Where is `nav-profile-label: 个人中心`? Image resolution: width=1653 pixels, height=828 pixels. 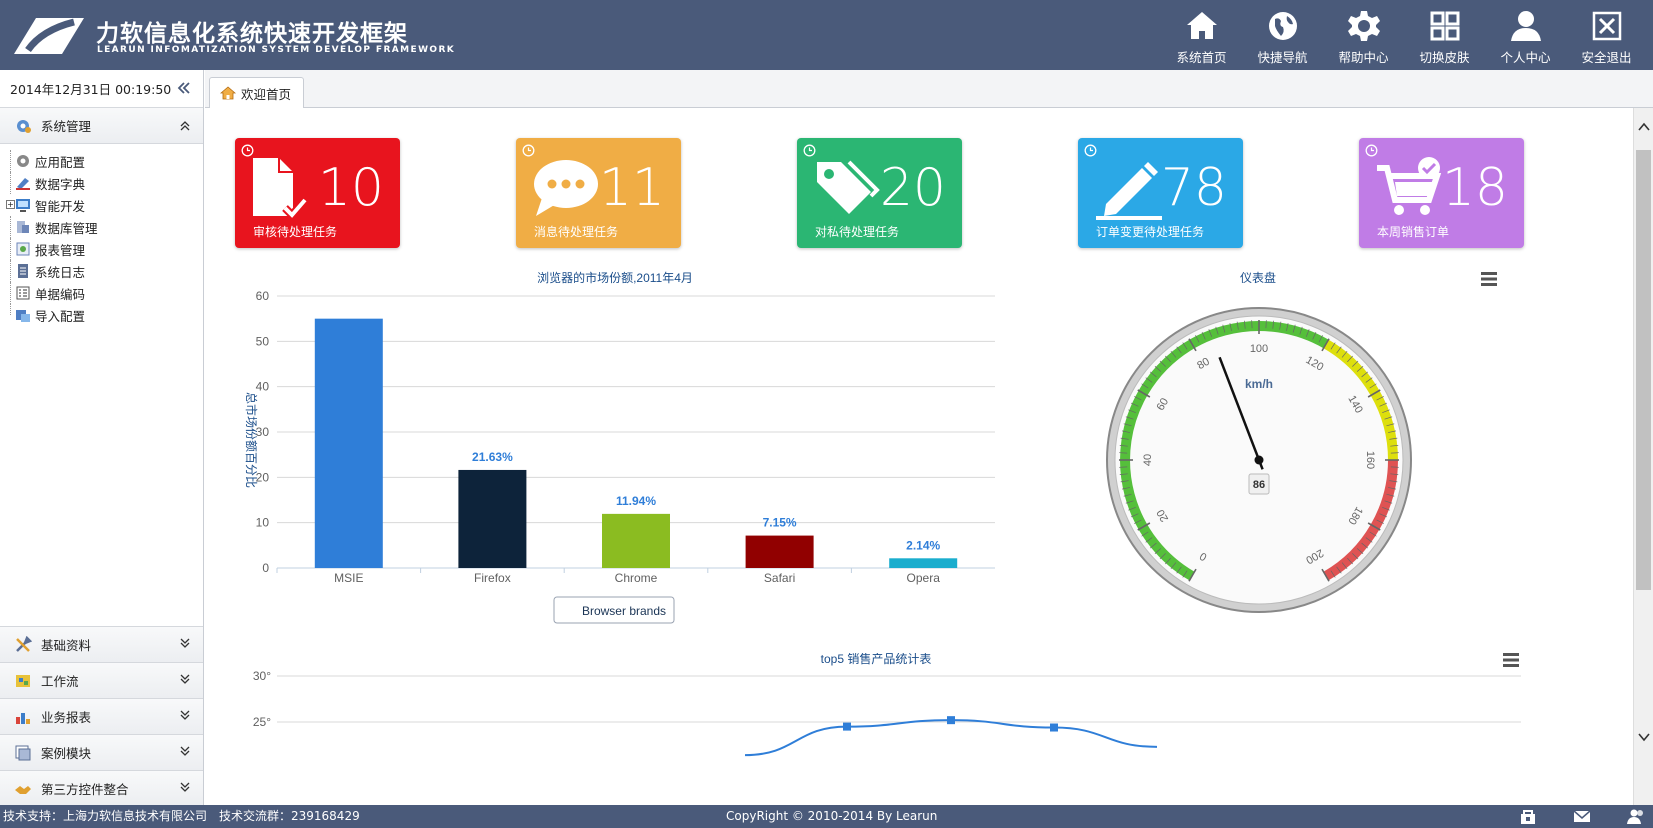 nav-profile-label: 个人中心 is located at coordinates (1525, 57).